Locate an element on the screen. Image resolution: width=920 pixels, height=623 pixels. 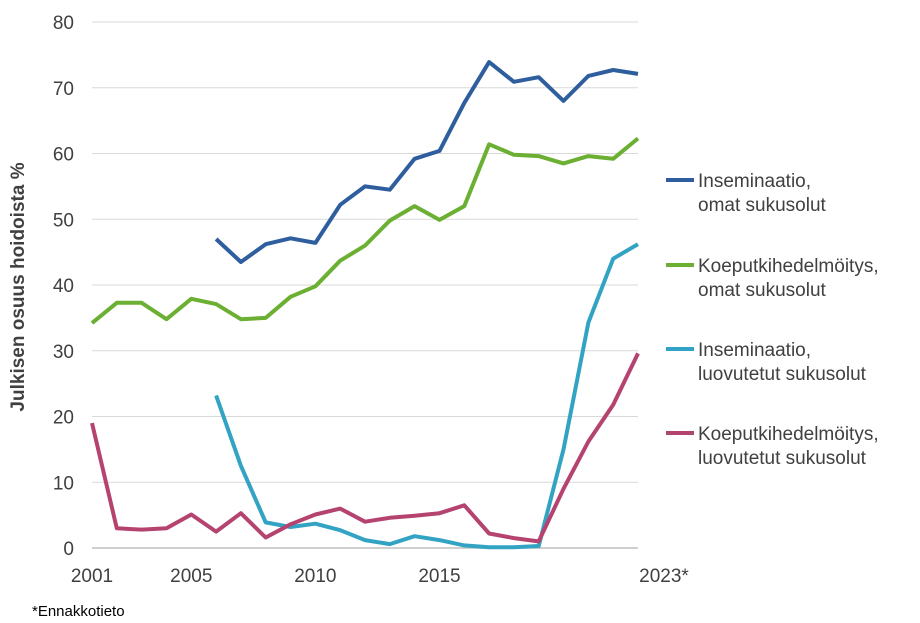
x-axis: 2001 2005 2010 2015 2023* is located at coordinates (380, 567).